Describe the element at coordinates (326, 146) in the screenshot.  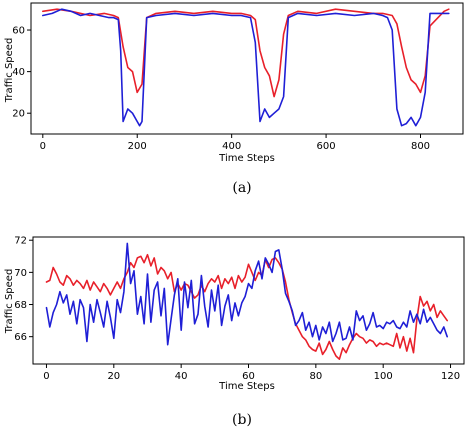
I see `panel-a-x-tick-label: 600` at that location.